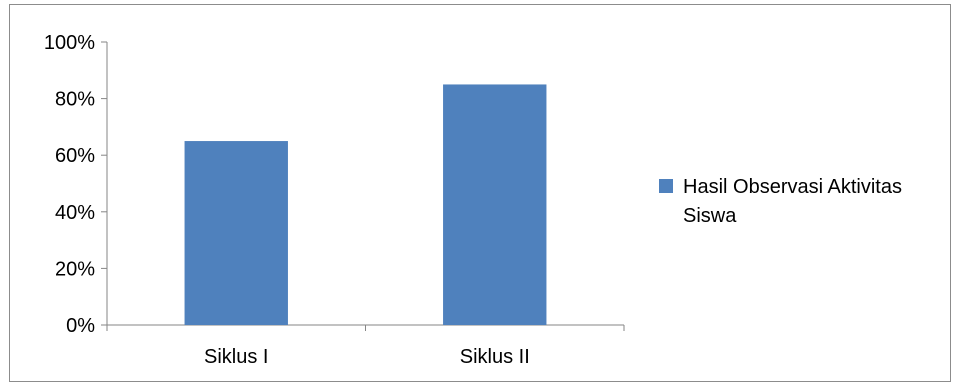 Image resolution: width=958 pixels, height=388 pixels. I want to click on y-tick-label: 20%, so click(75, 269).